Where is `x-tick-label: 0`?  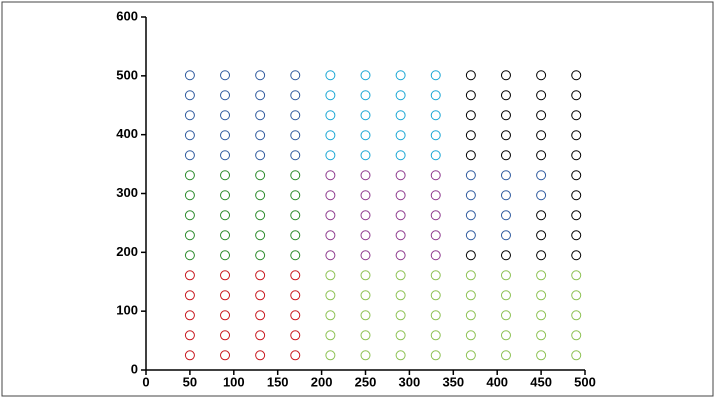
x-tick-label: 0 is located at coordinates (145, 381).